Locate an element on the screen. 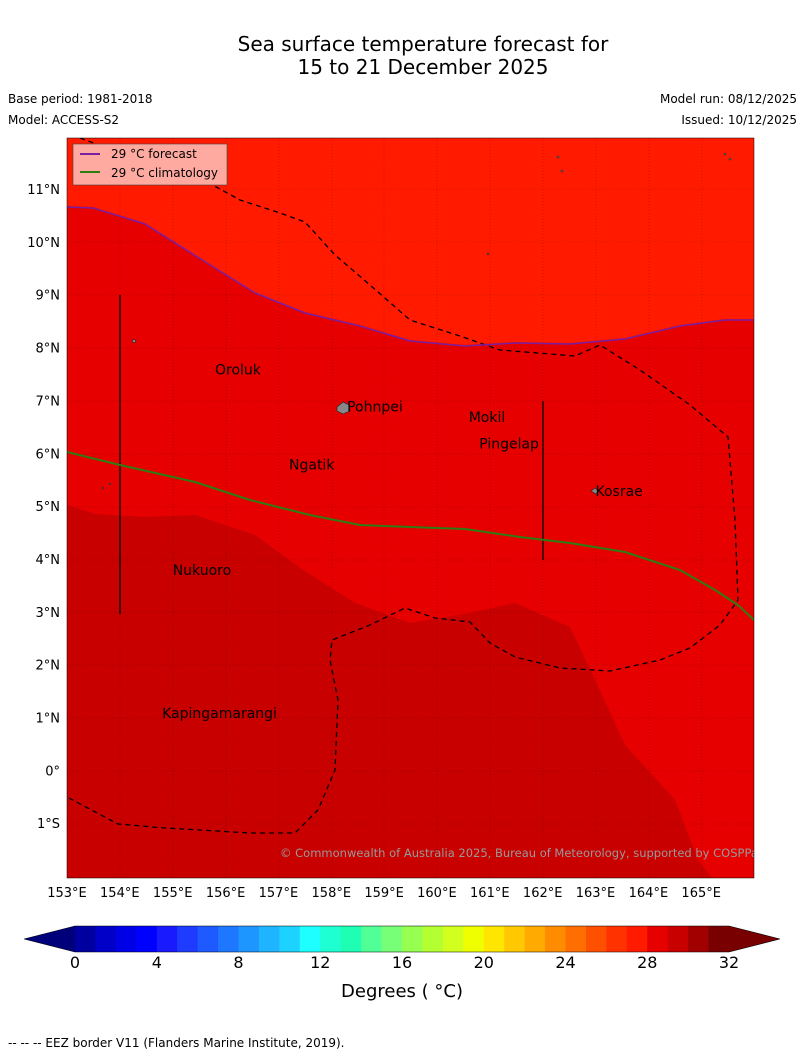 The width and height of the screenshot is (804, 1058). colorbar-low-extension is located at coordinates (49, 939).